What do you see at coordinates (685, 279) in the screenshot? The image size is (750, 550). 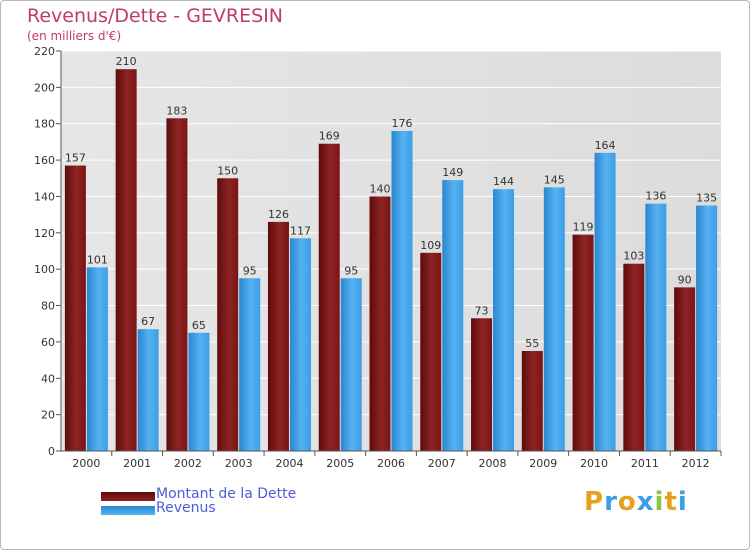 I see `data-label-dette: 90` at bounding box center [685, 279].